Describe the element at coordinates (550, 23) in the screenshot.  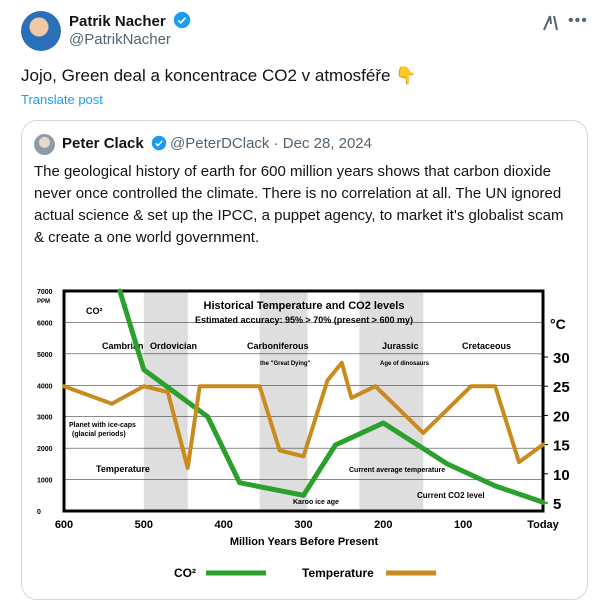
I see `grok-icon-glyph` at that location.